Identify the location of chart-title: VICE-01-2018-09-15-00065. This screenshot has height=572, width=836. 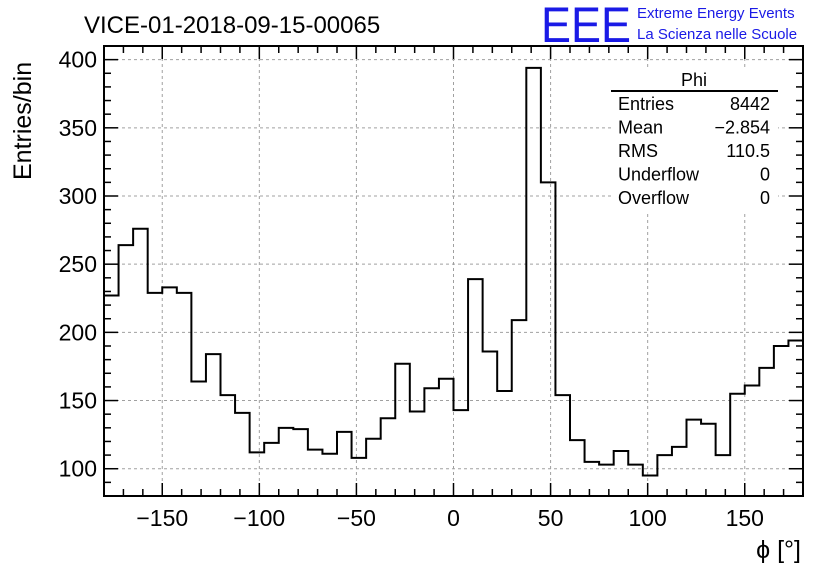
(232, 25).